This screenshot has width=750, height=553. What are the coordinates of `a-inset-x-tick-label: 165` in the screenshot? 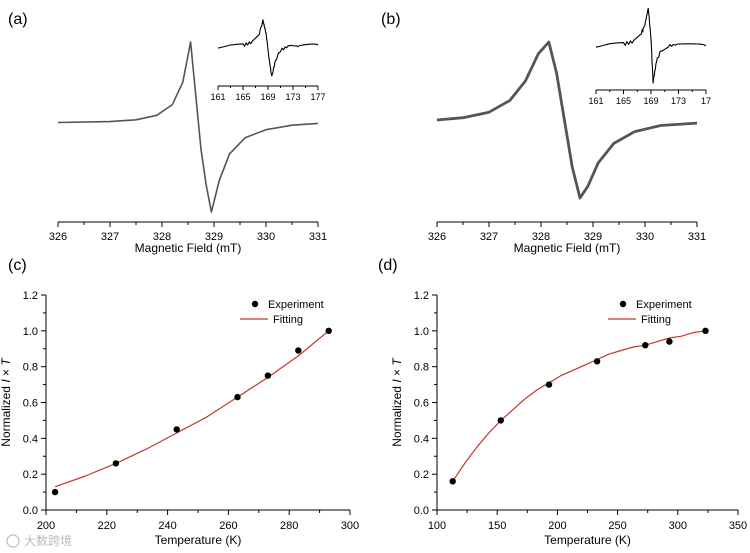 It's located at (242, 97).